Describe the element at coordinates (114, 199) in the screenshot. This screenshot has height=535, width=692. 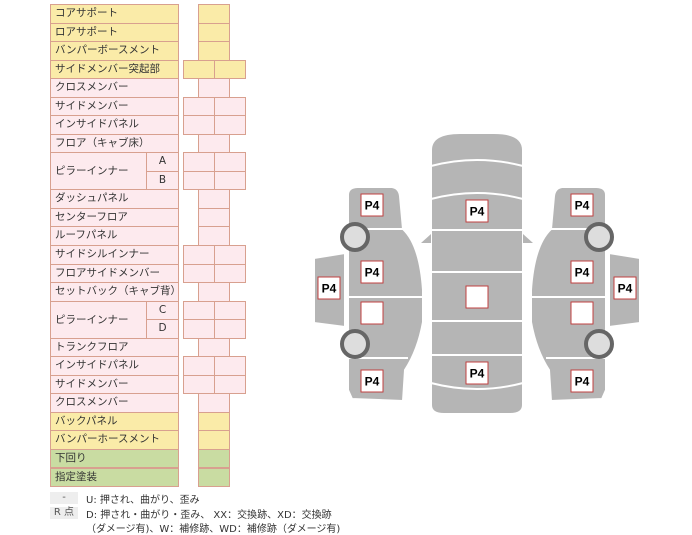
I see `row-label: ダッシュパネル` at that location.